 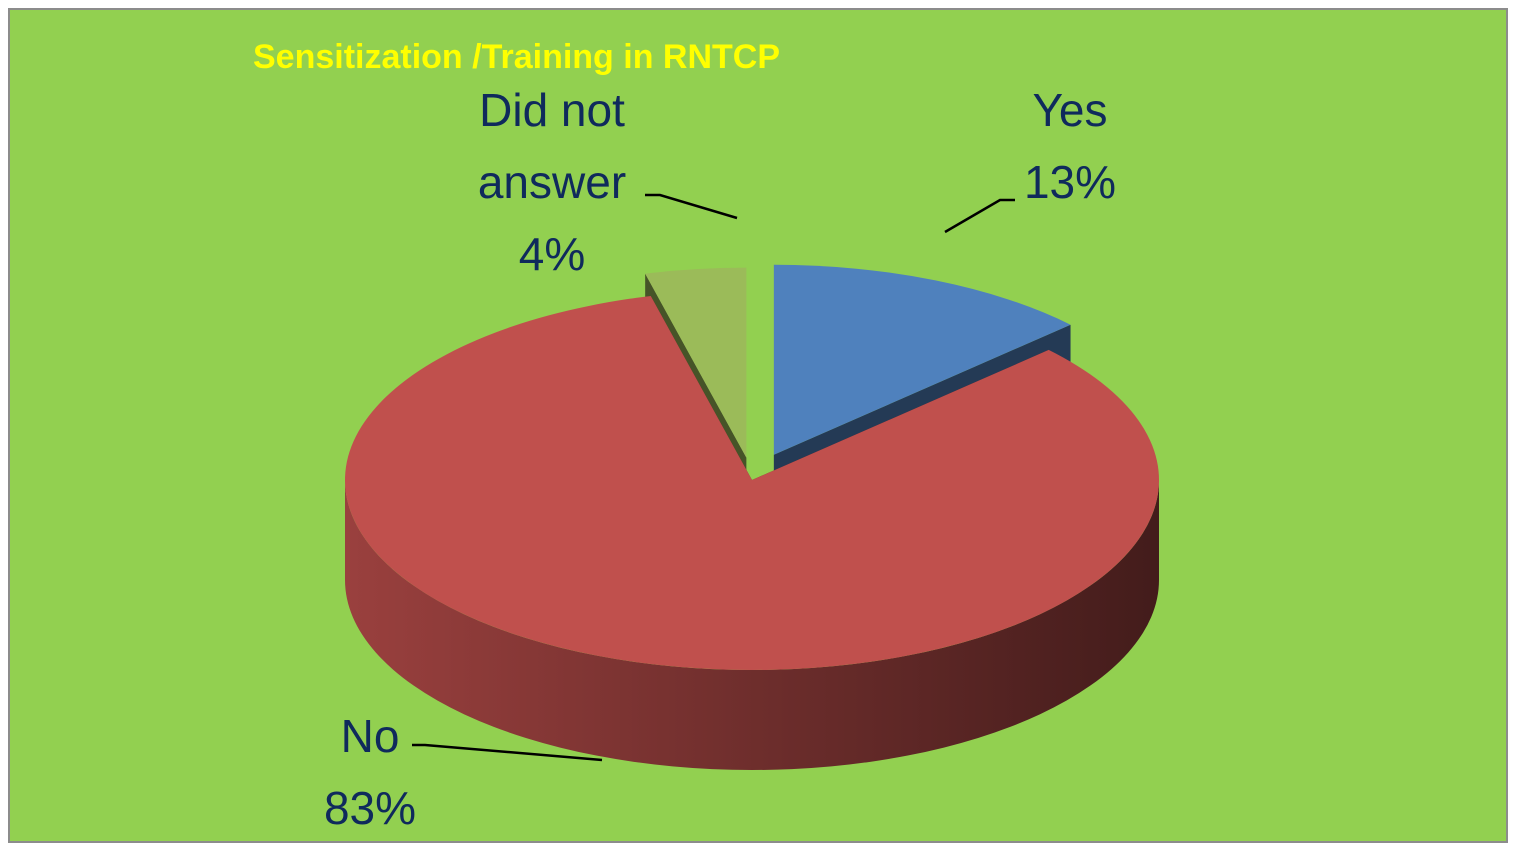 What do you see at coordinates (1070, 110) in the screenshot?
I see `category-label: Yes` at bounding box center [1070, 110].